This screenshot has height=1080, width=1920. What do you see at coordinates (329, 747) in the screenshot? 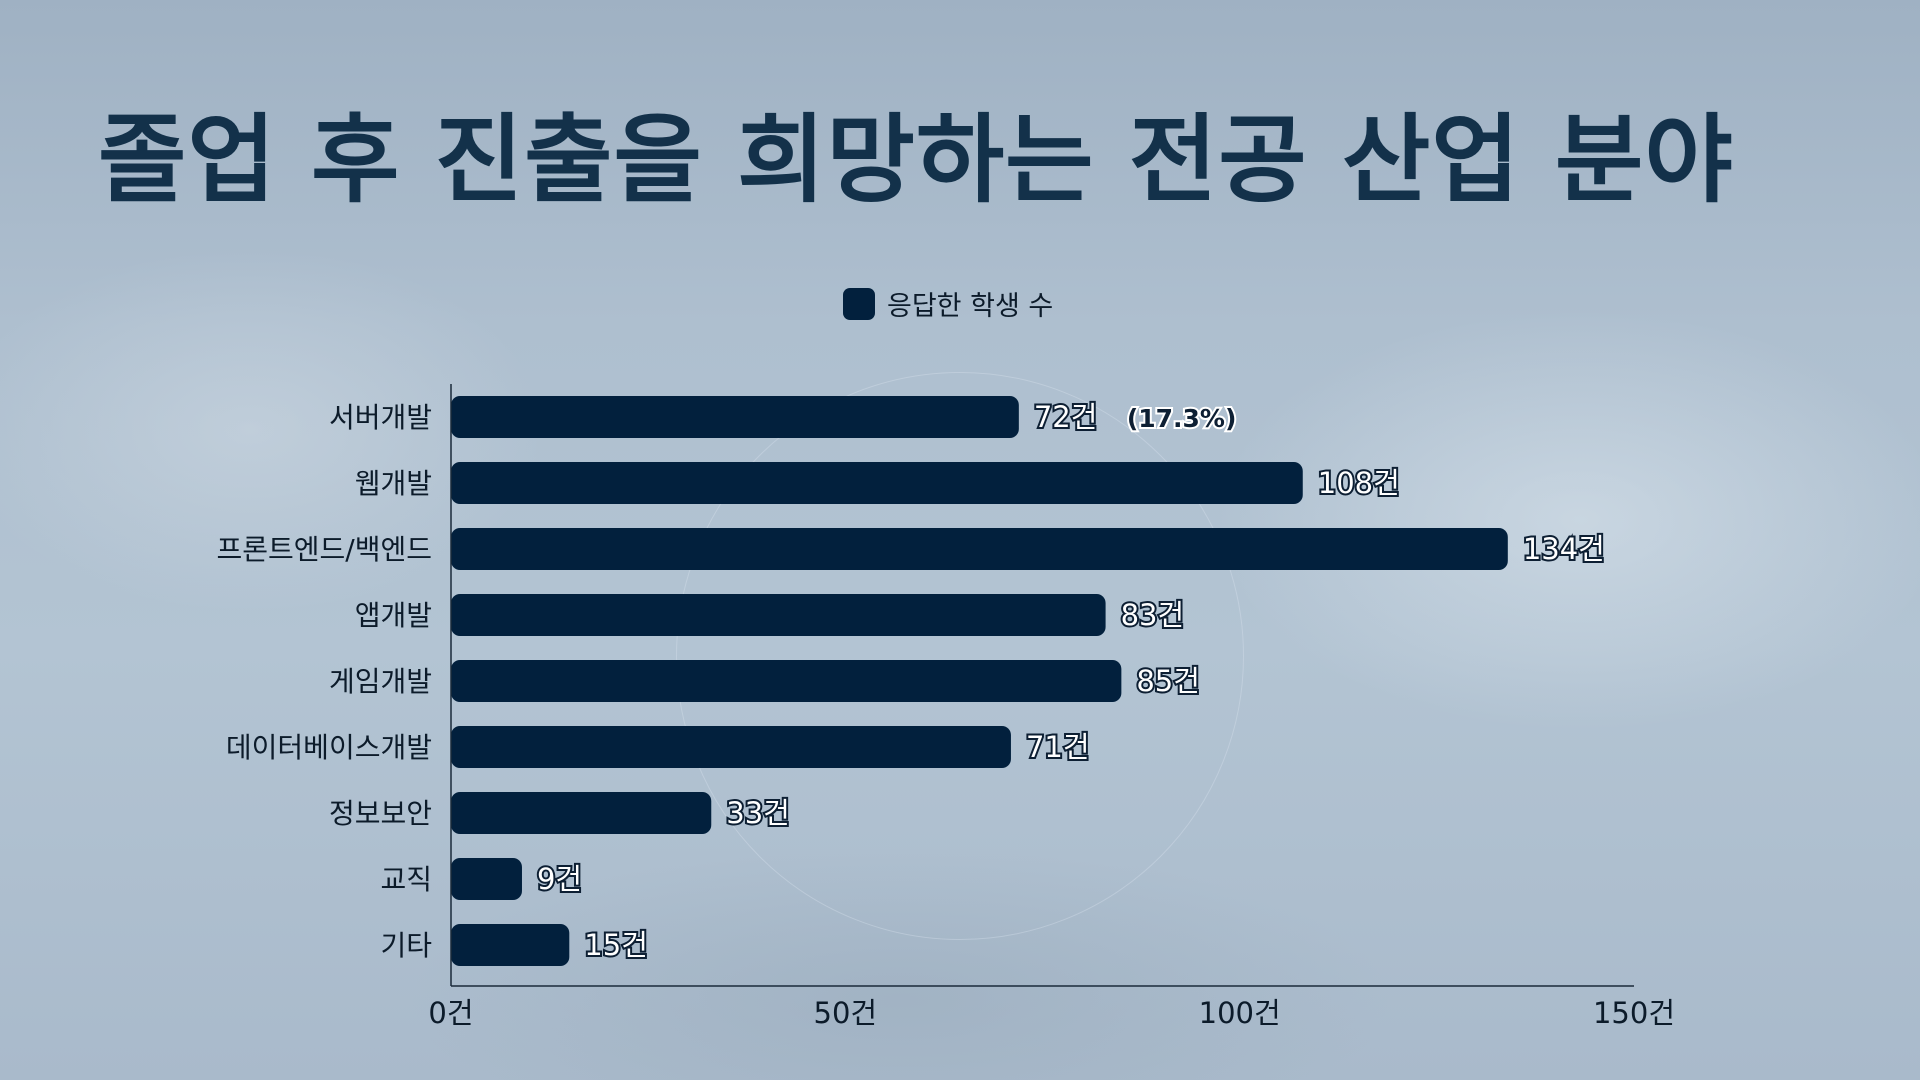
I see `category-label: 데이터베이스개발` at bounding box center [329, 747].